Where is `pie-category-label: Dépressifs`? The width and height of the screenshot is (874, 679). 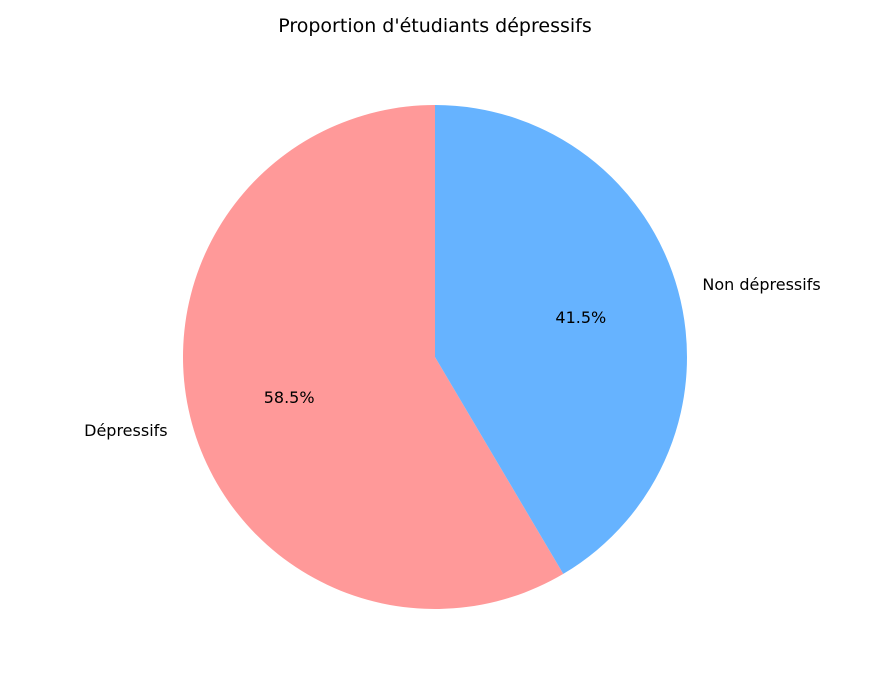 pie-category-label: Dépressifs is located at coordinates (125, 430).